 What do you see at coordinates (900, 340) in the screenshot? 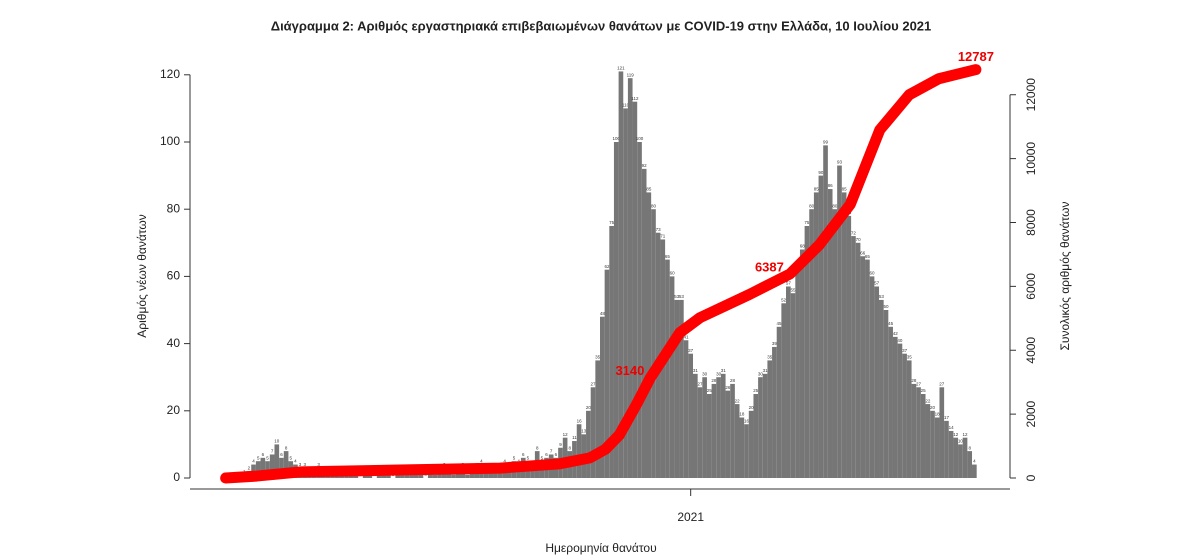
I see `bar-value-label: 40` at bounding box center [900, 340].